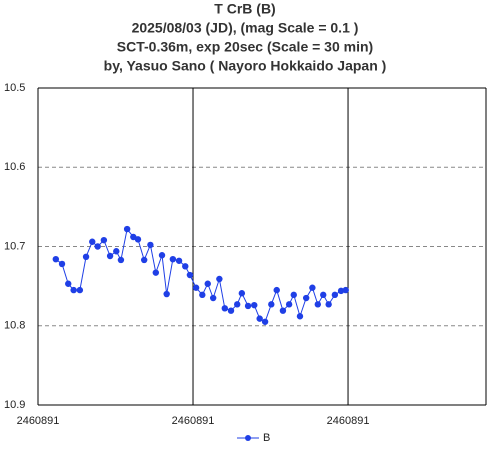 Image resolution: width=491 pixels, height=449 pixels. Describe the element at coordinates (14, 326) in the screenshot. I see `y-tick-label: 10.8` at that location.